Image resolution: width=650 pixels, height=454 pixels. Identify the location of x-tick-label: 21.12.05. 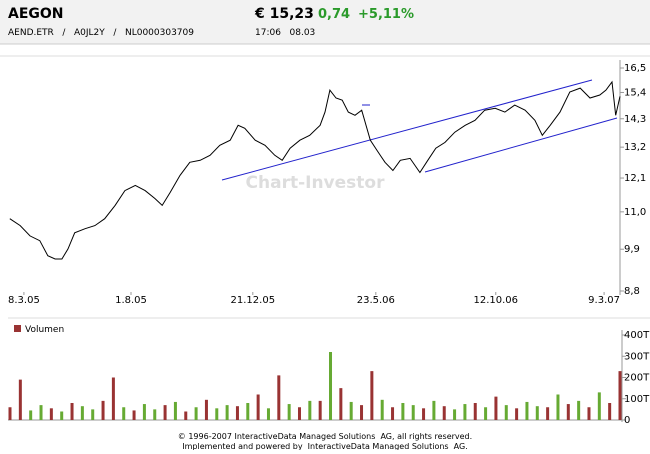
(253, 300).